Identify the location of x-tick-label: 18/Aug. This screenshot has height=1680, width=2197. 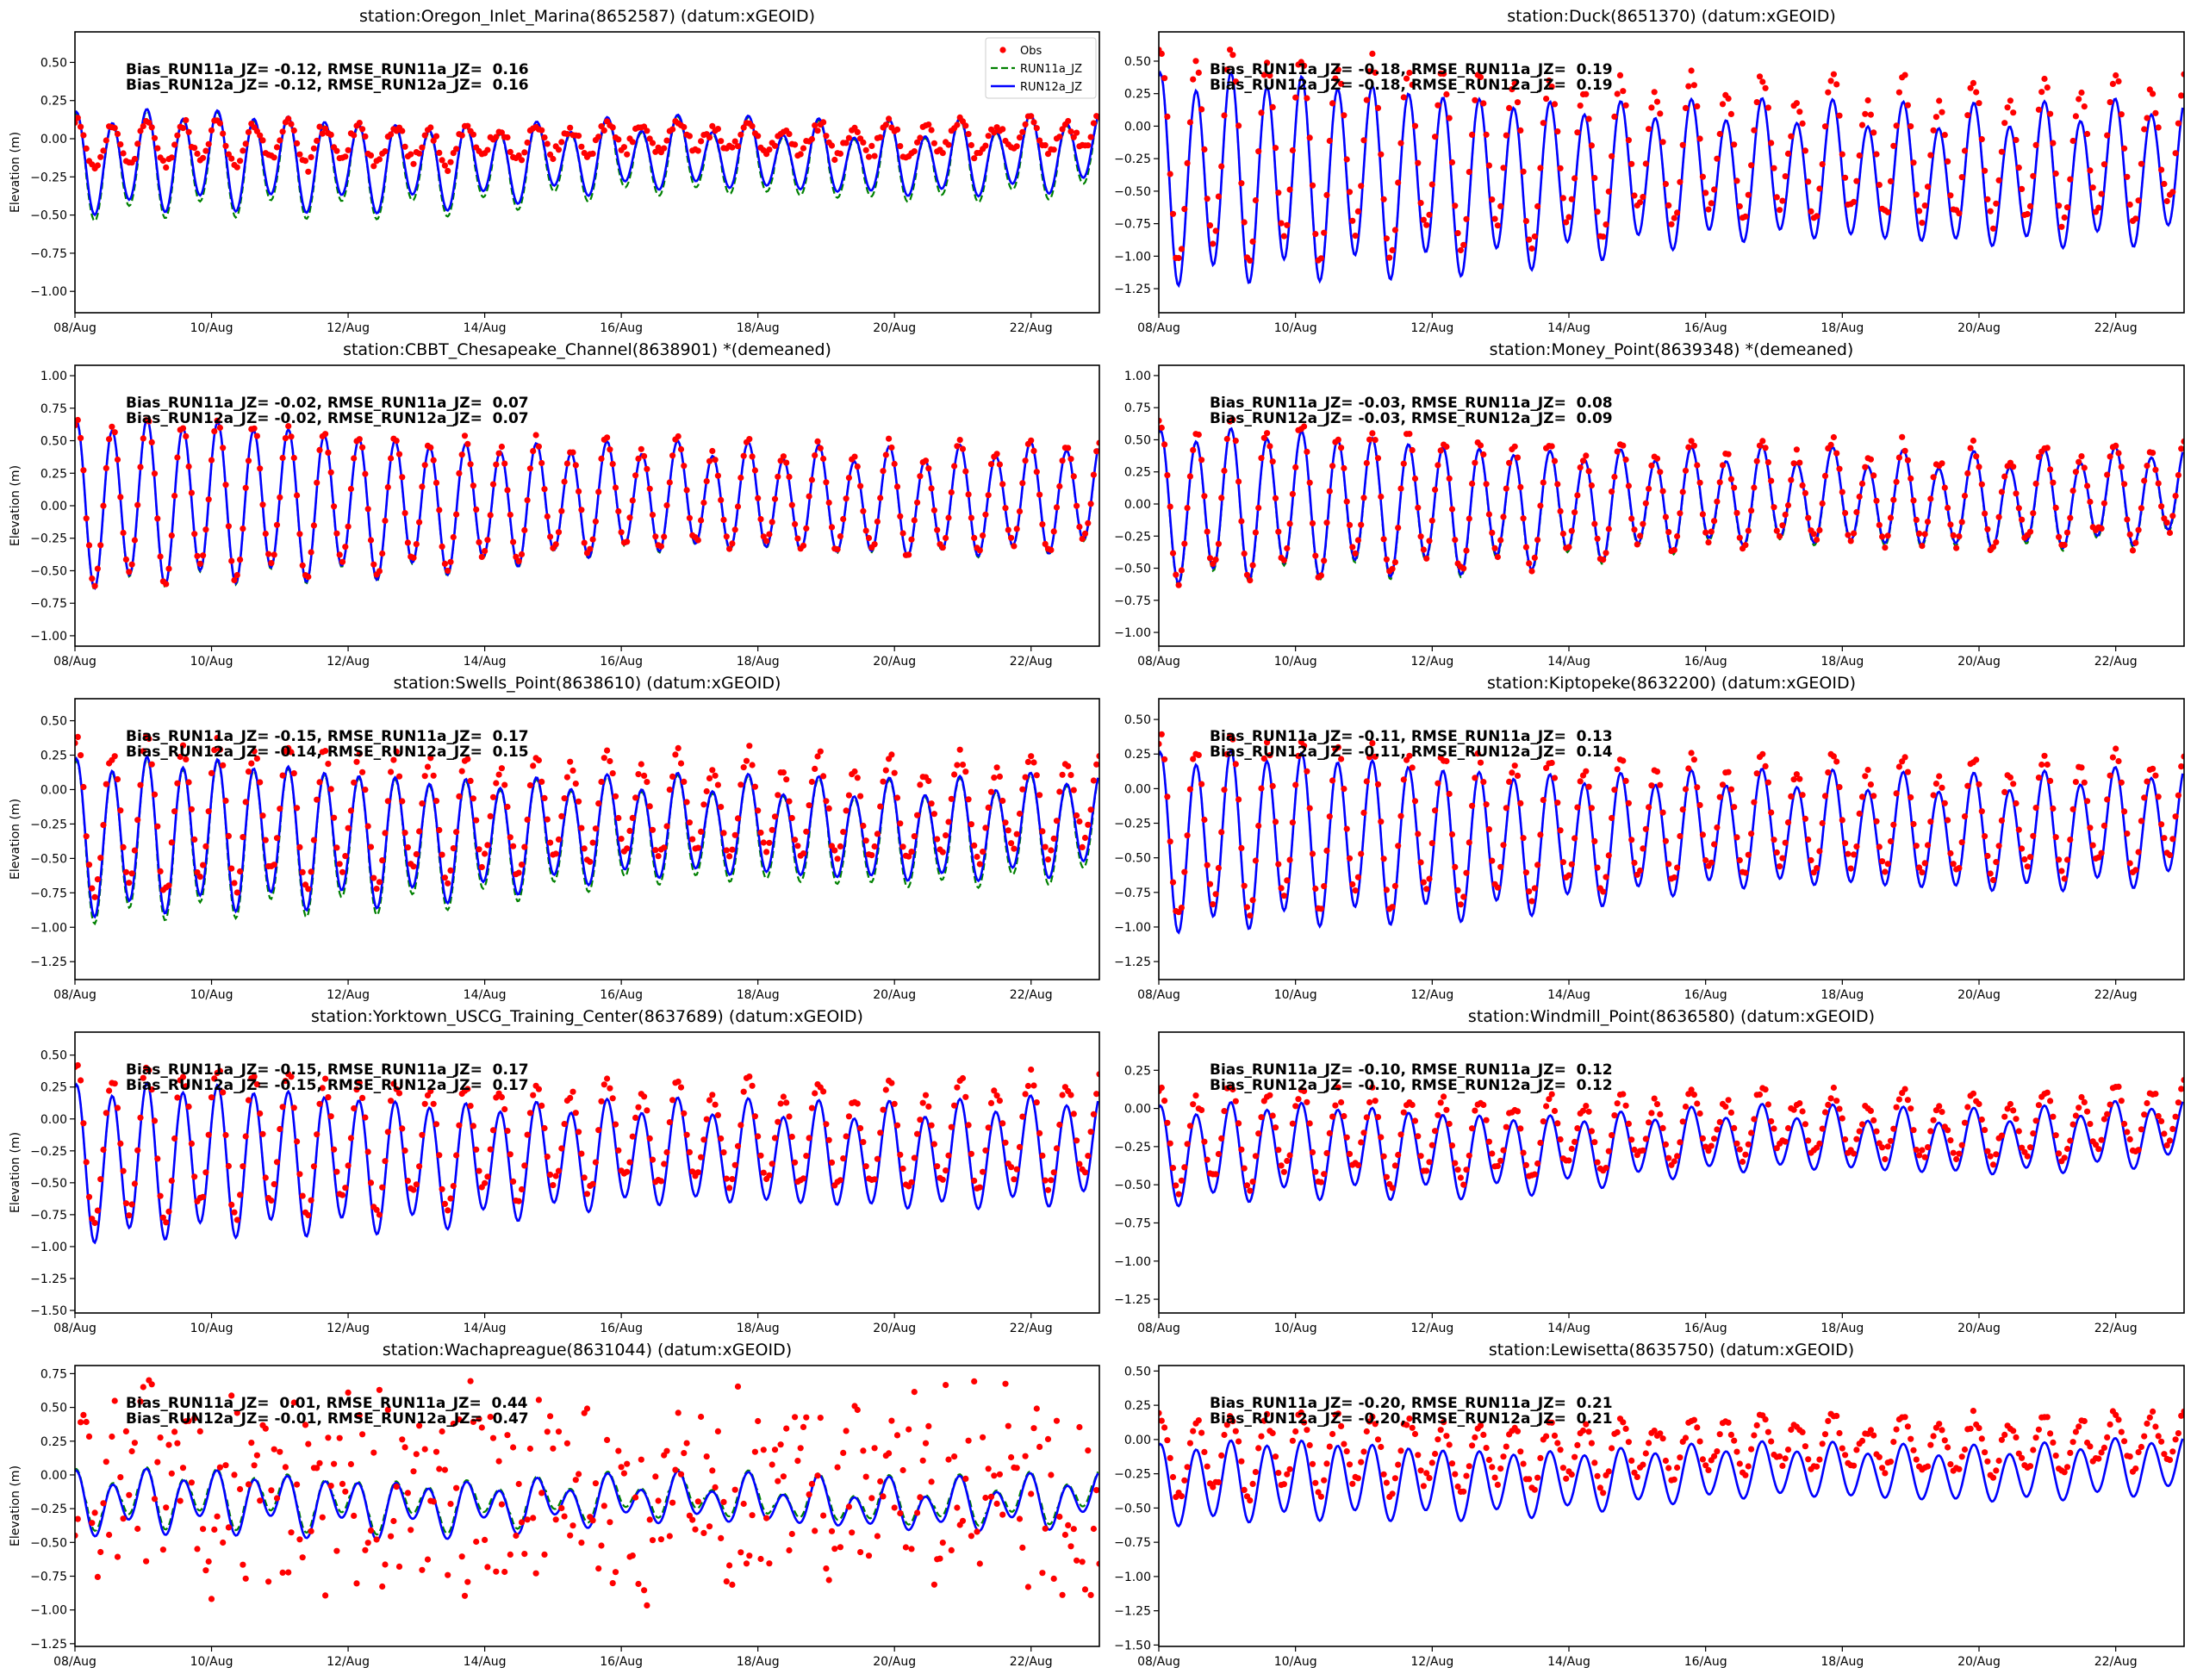
(1842, 328).